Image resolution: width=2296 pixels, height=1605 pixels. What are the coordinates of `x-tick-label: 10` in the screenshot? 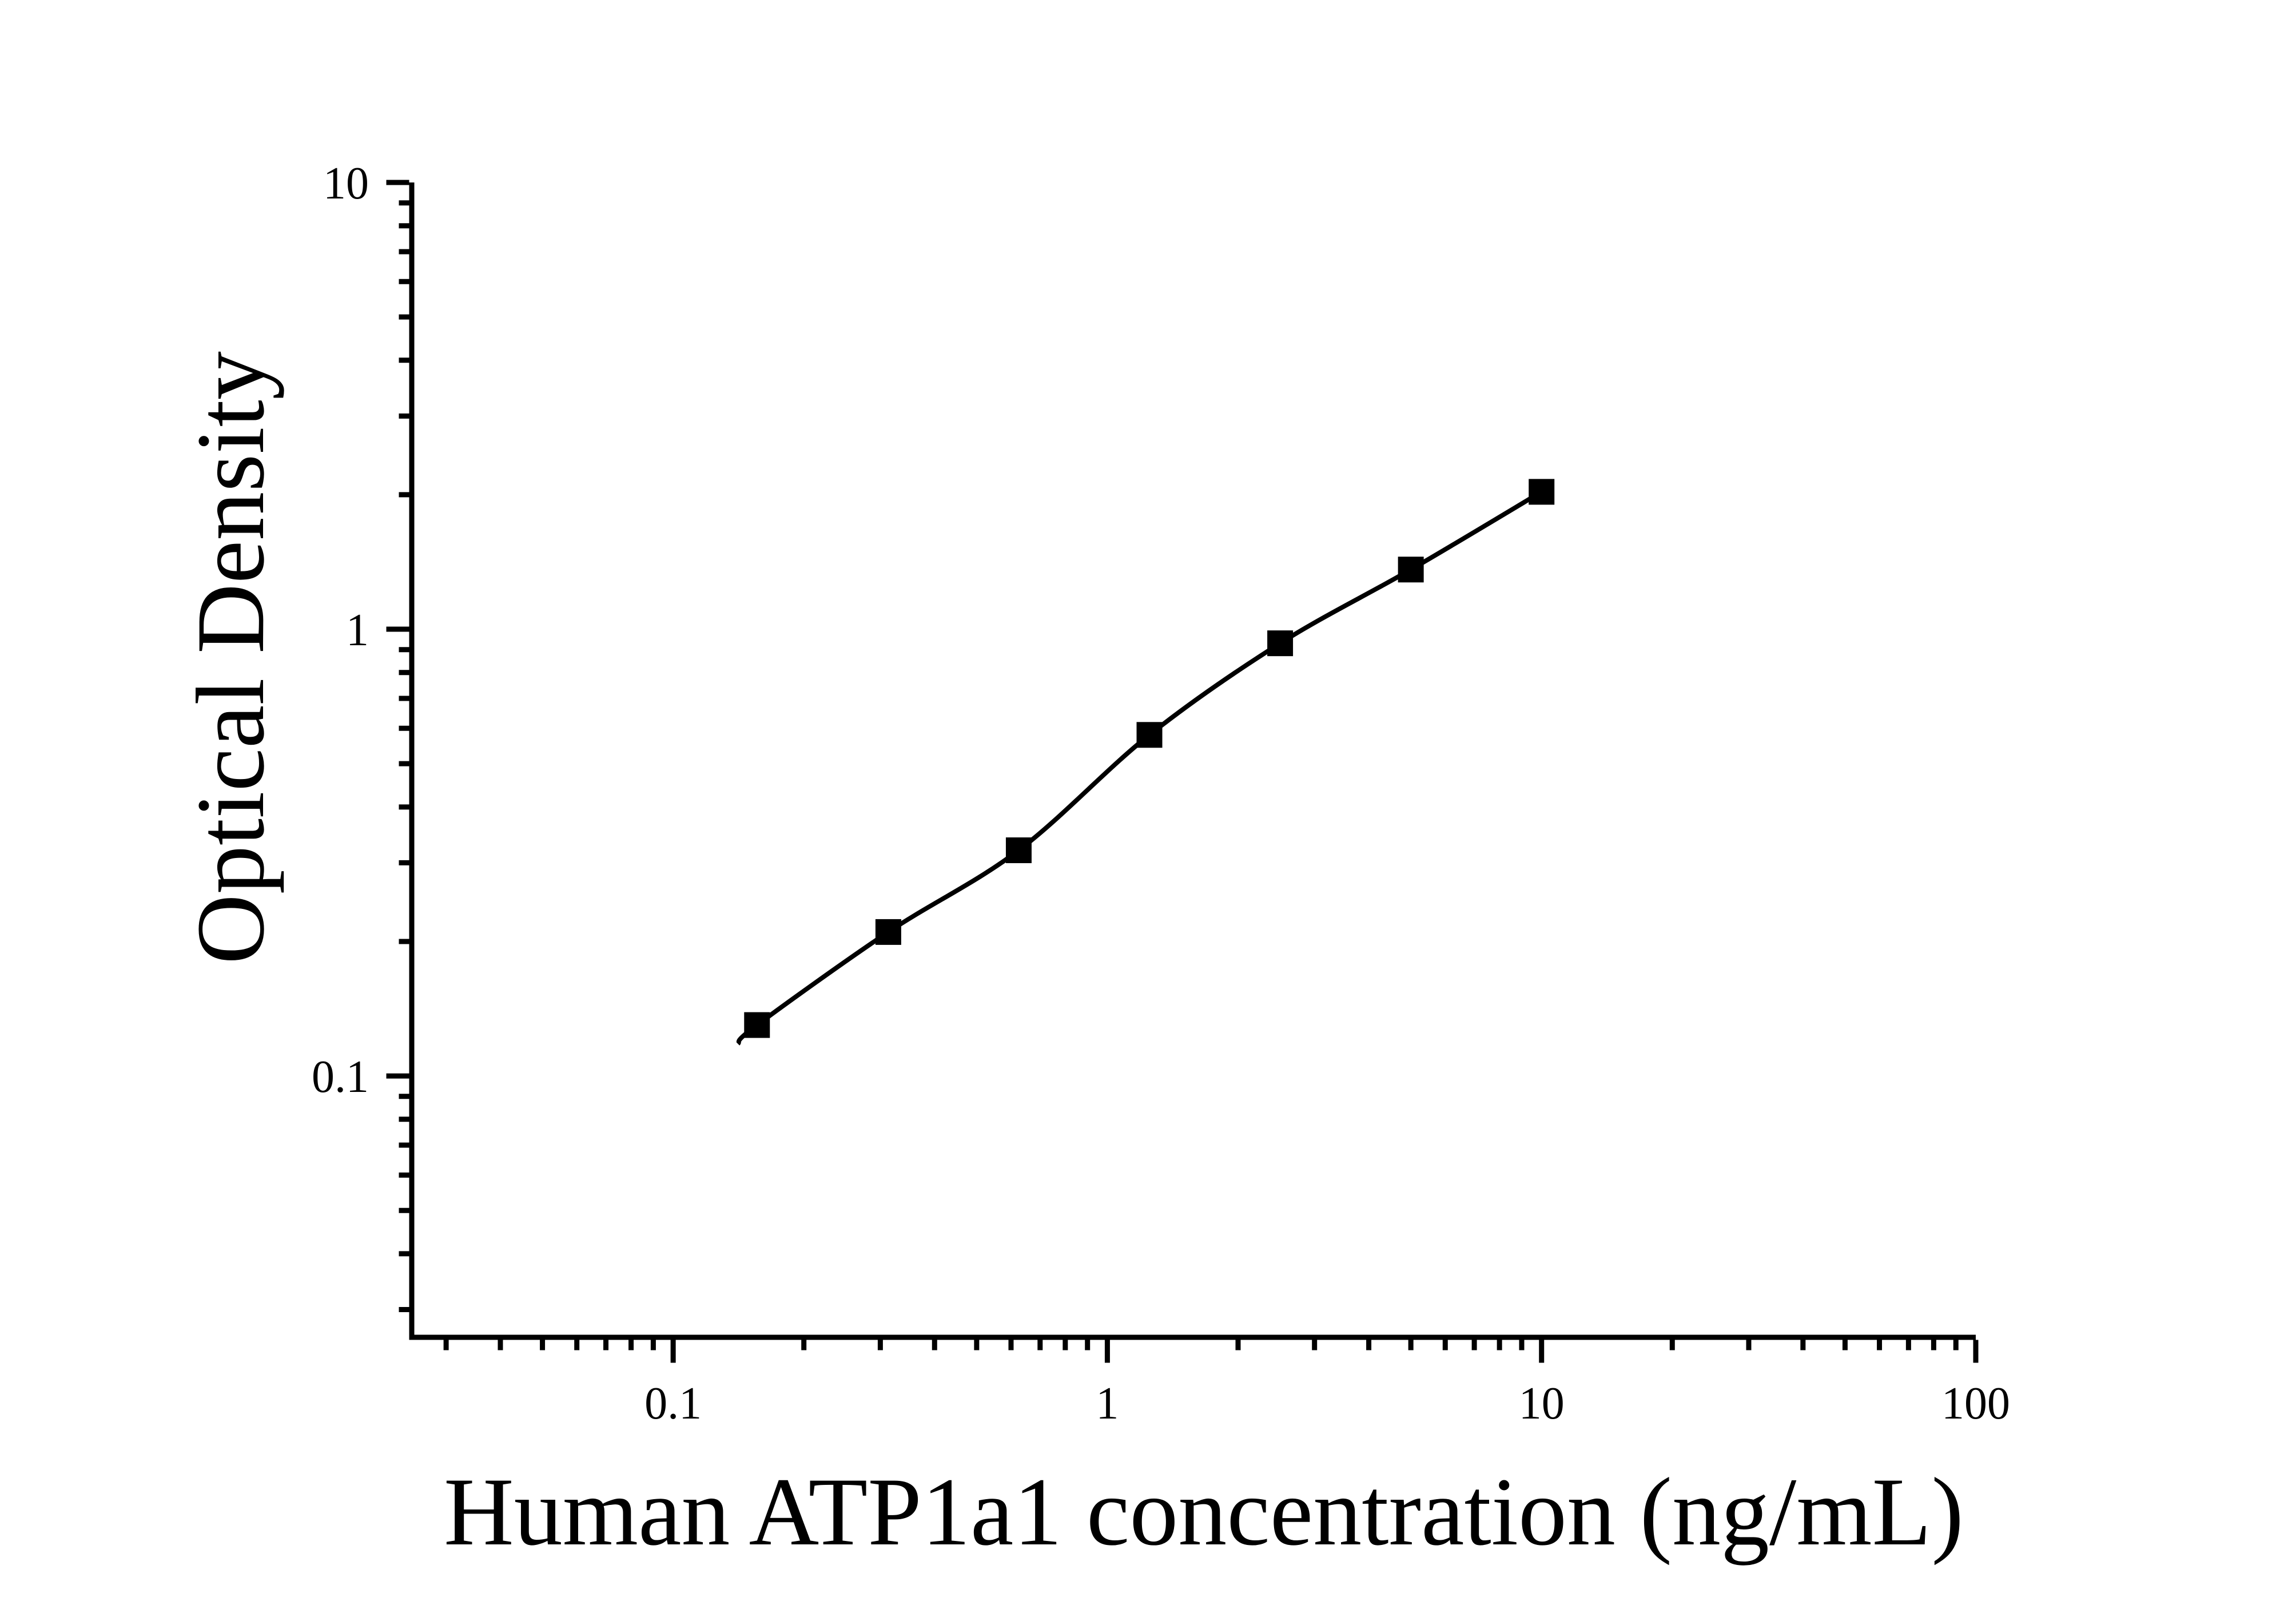 It's located at (1542, 1403).